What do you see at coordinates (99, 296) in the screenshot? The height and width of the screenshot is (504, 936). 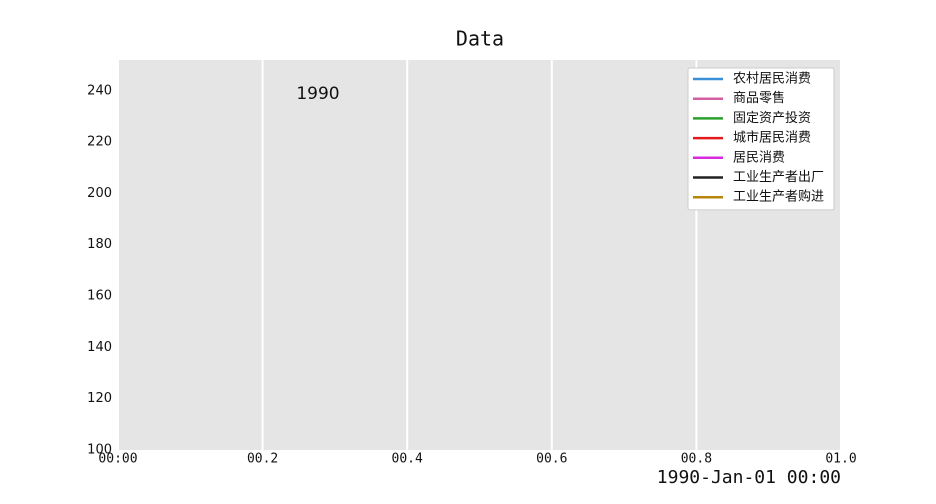 I see `y-tick-label: 160` at bounding box center [99, 296].